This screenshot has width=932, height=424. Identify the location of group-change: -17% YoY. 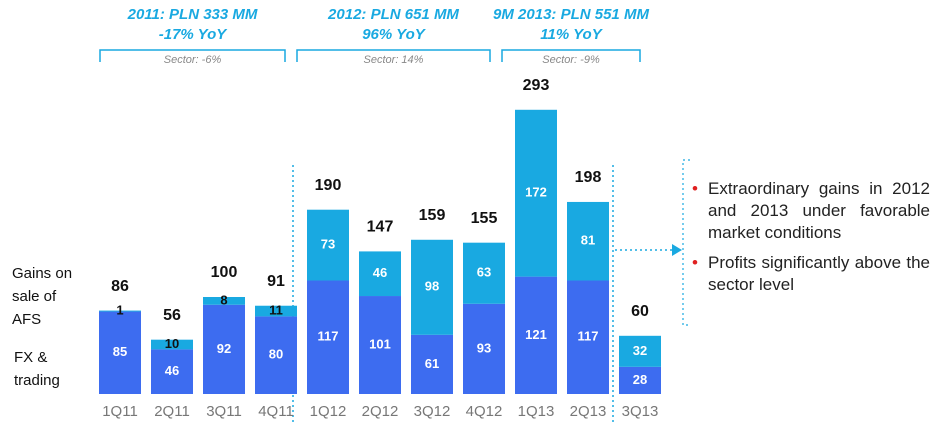
(194, 34).